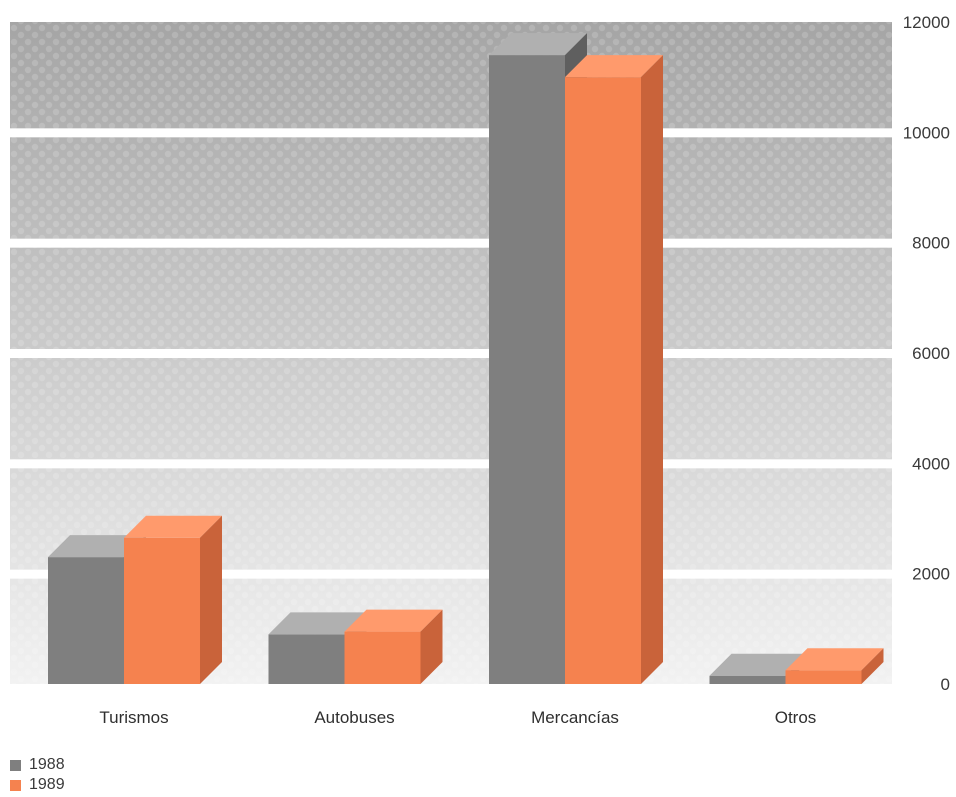  What do you see at coordinates (47, 784) in the screenshot?
I see `legend-label-1989: 1989` at bounding box center [47, 784].